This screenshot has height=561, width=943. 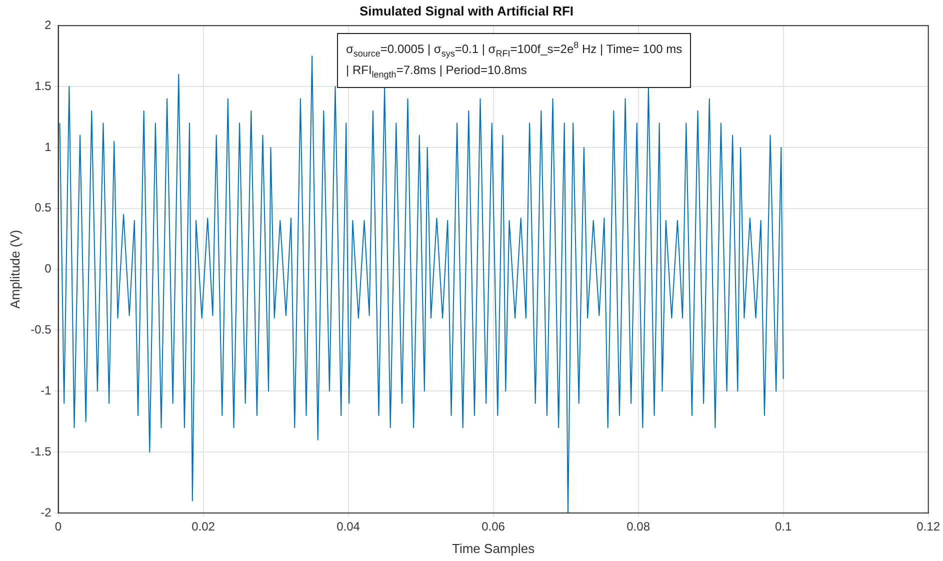 I want to click on y-tick-label: -1, so click(x=46, y=390).